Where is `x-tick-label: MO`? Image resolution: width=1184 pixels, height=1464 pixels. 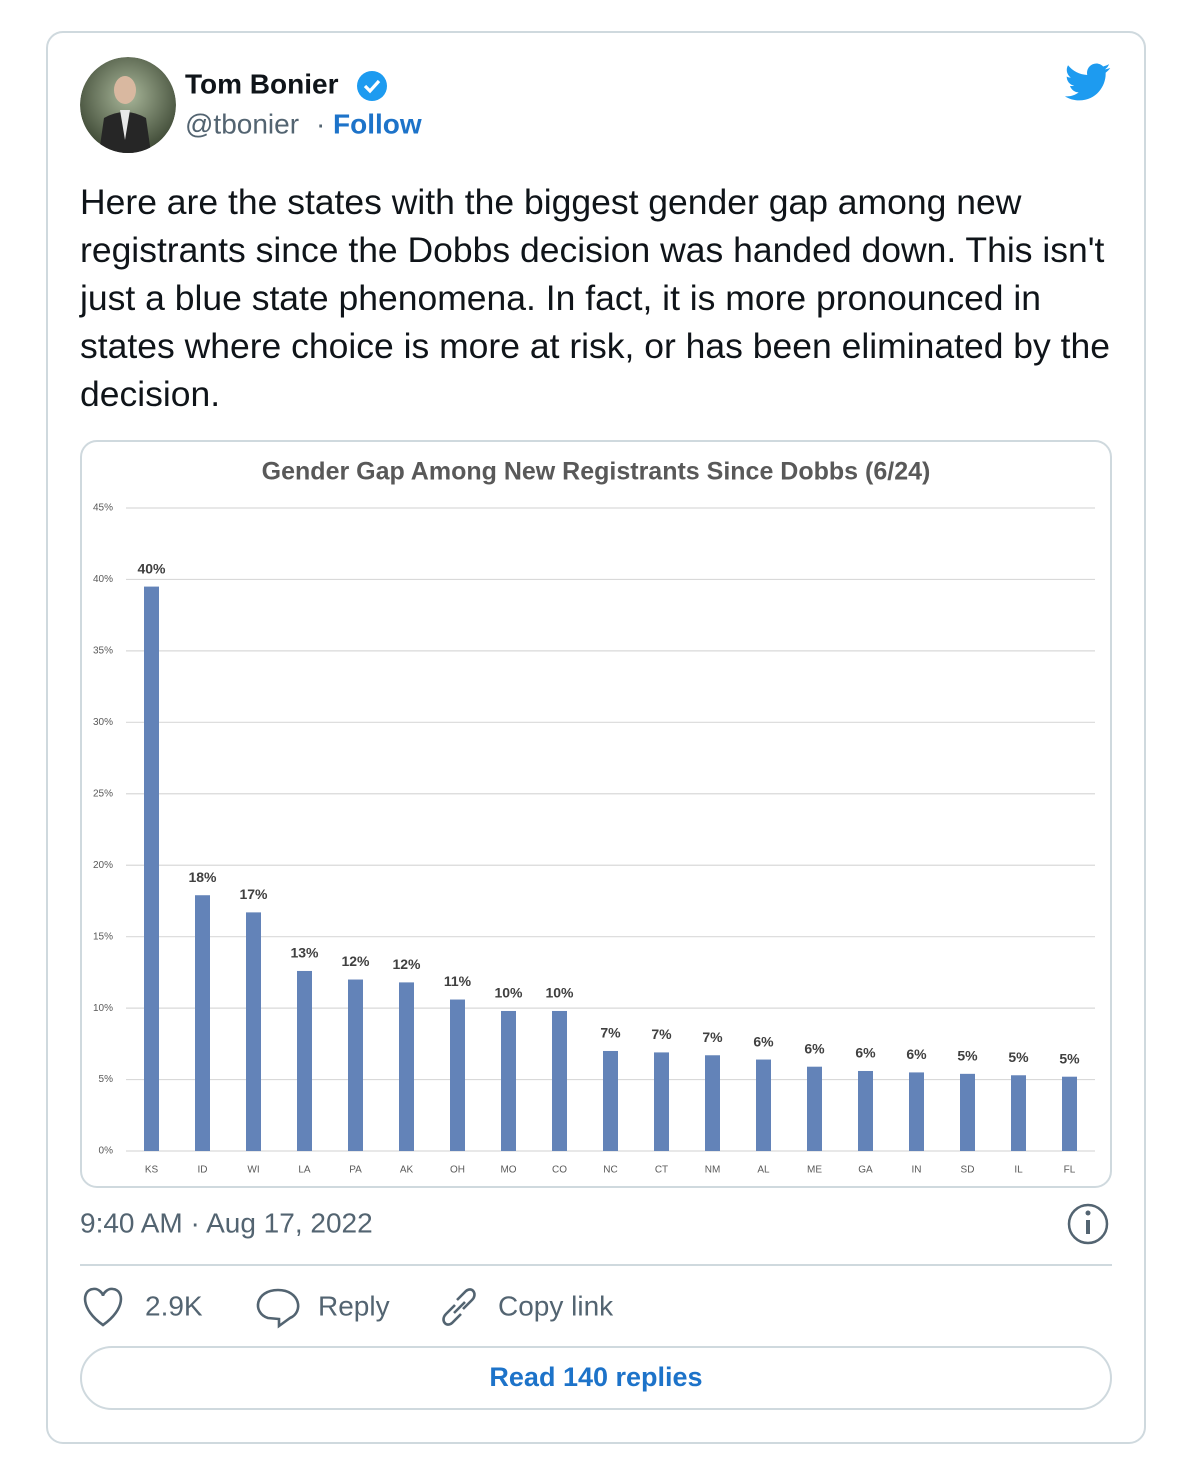 x-tick-label: MO is located at coordinates (508, 1170).